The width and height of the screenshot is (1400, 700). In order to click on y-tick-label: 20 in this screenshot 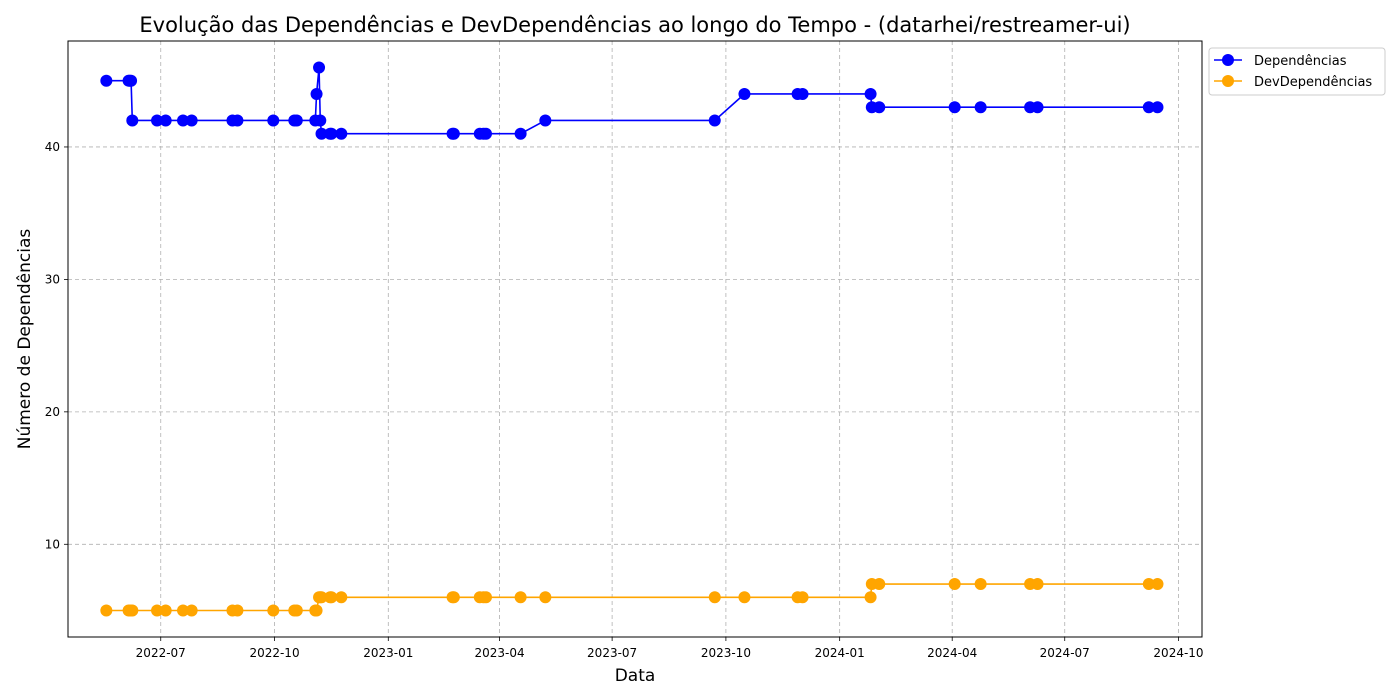, I will do `click(52, 412)`.